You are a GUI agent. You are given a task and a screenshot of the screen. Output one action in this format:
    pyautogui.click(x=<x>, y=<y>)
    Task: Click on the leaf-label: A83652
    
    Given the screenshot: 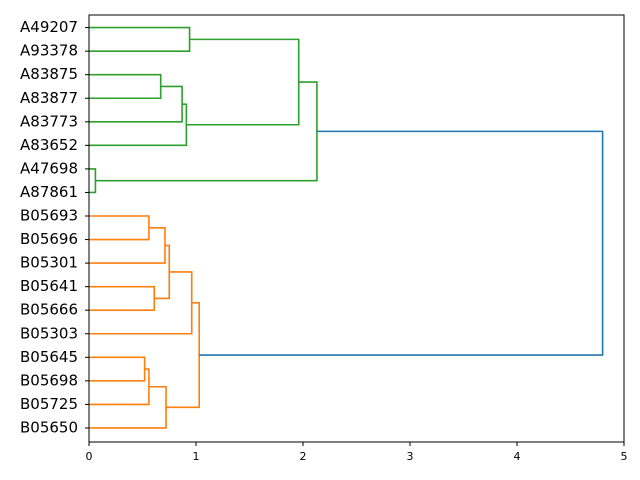 What is the action you would take?
    pyautogui.click(x=49, y=145)
    